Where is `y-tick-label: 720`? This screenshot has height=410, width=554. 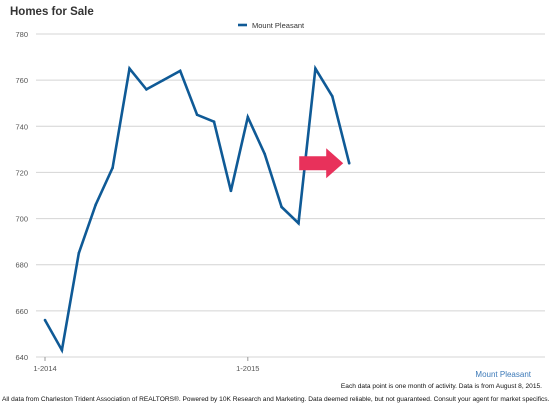
y-tick-label: 720 is located at coordinates (21, 172).